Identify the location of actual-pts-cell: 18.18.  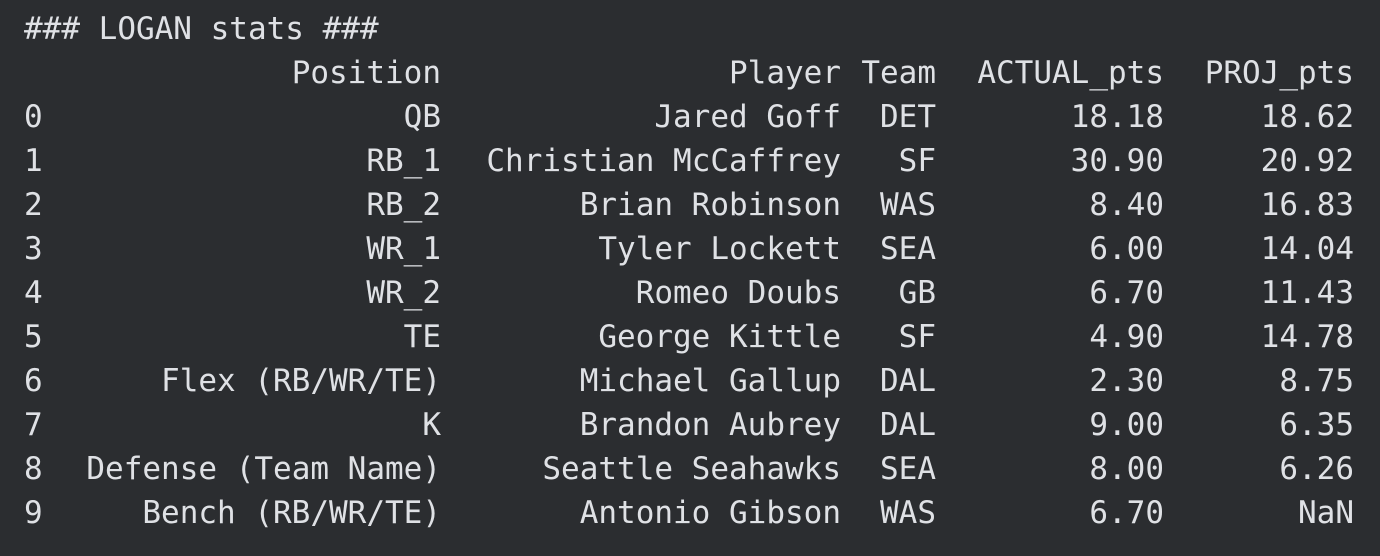
(1117, 117).